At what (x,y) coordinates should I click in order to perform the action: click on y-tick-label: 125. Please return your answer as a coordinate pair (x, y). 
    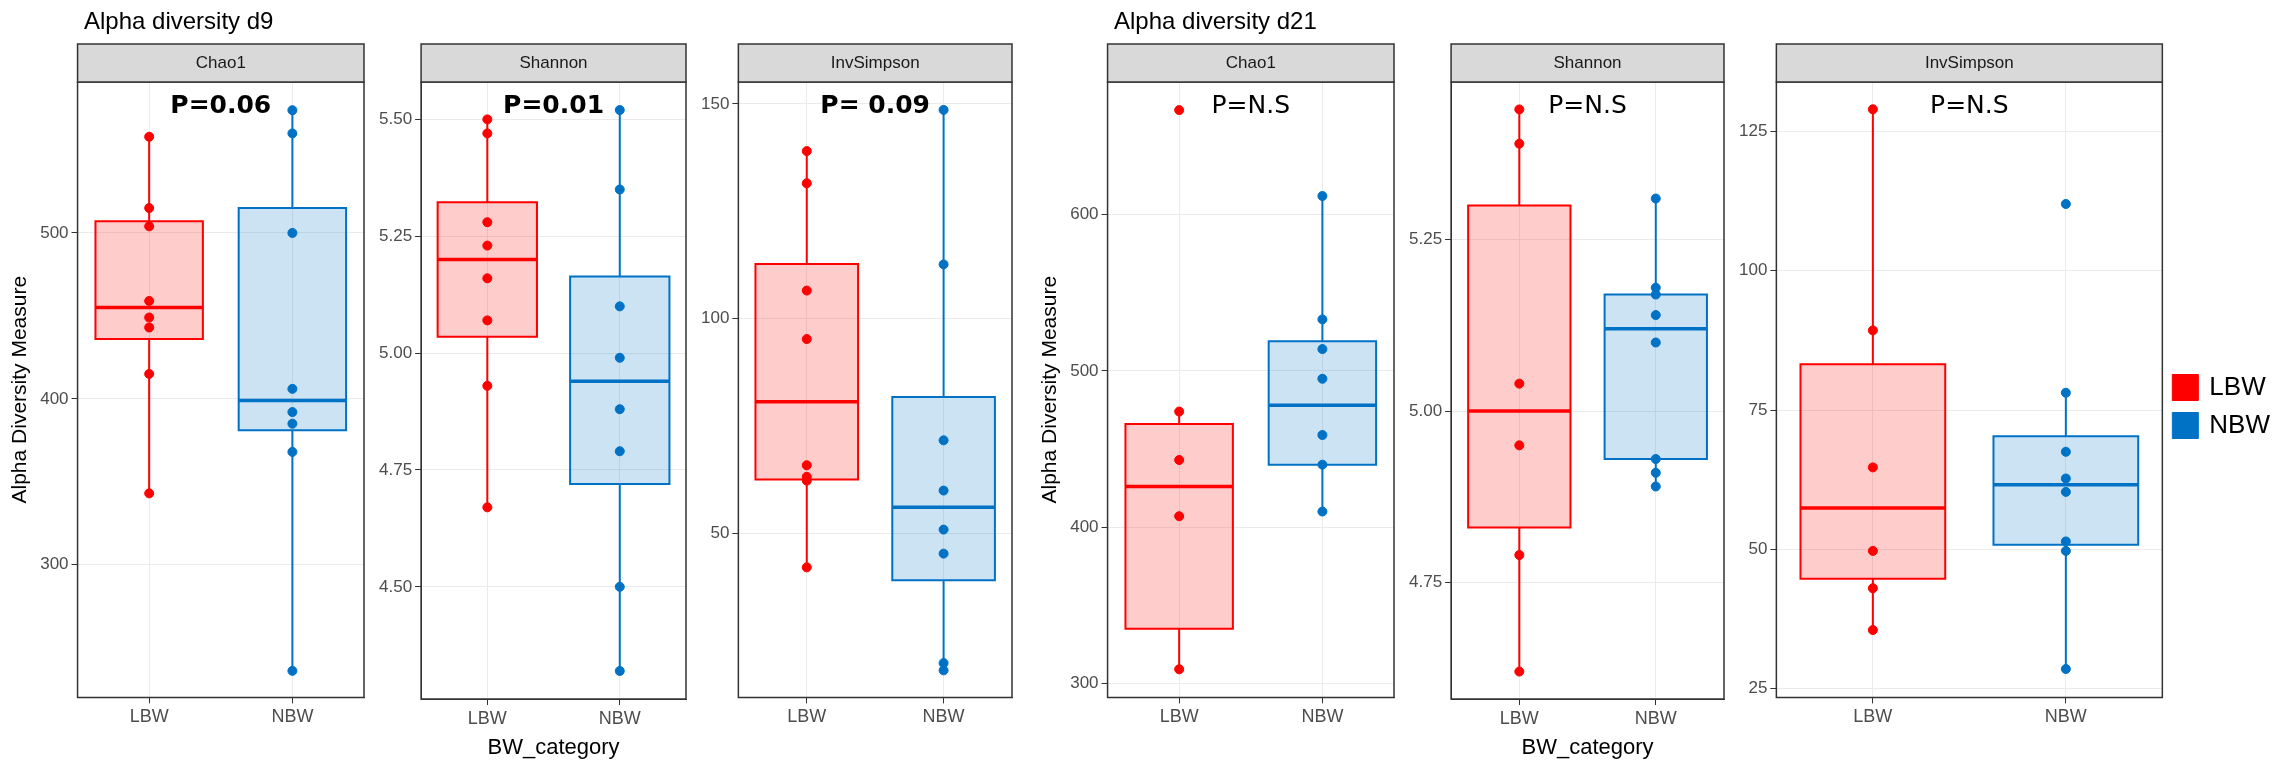
    Looking at the image, I should click on (1753, 131).